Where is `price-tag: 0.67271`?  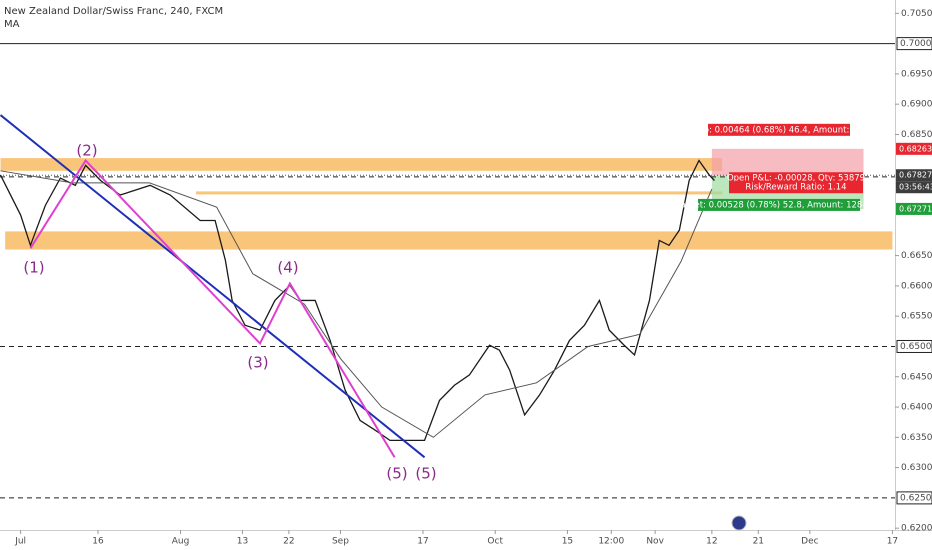
price-tag: 0.67271 is located at coordinates (915, 208).